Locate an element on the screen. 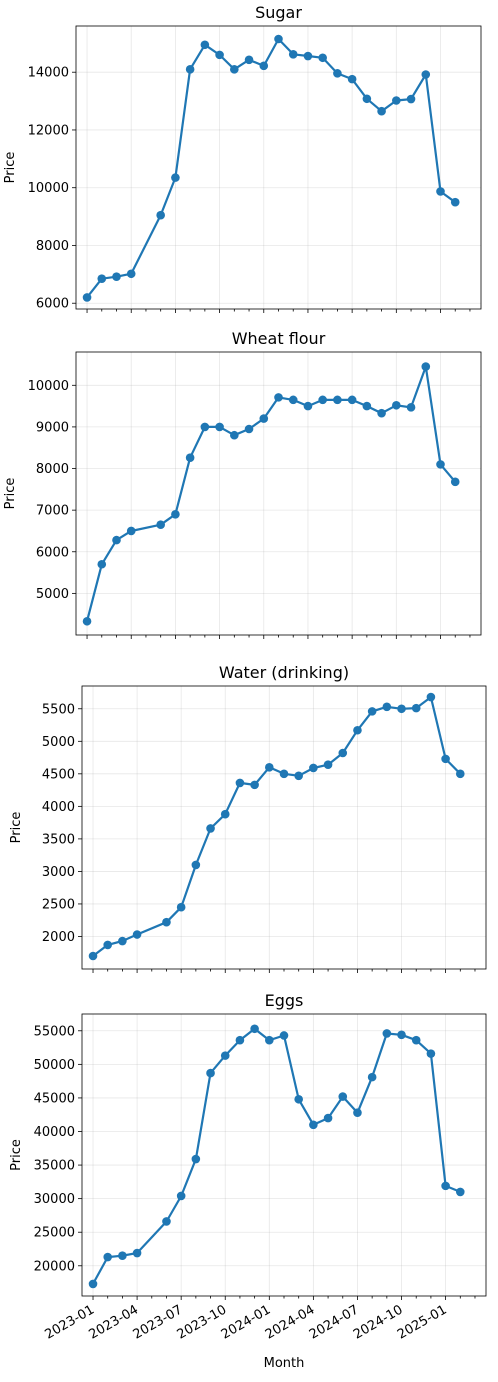 The height and width of the screenshot is (1382, 498). y-tick-label: 7000 is located at coordinates (52, 511).